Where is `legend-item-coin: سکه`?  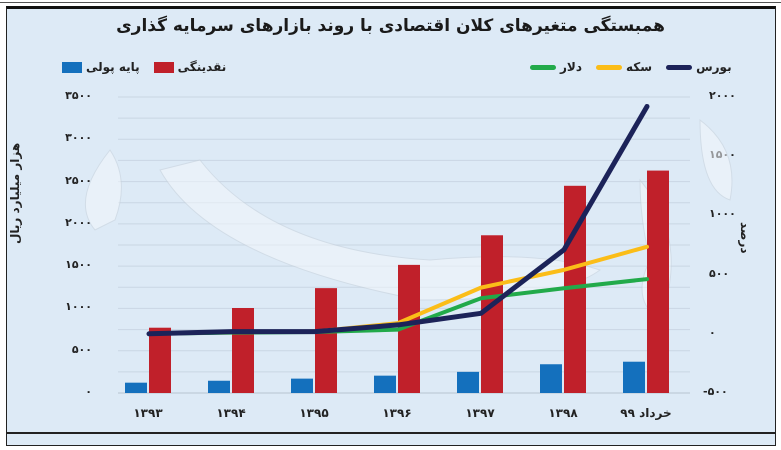 legend-item-coin: سکه is located at coordinates (624, 67).